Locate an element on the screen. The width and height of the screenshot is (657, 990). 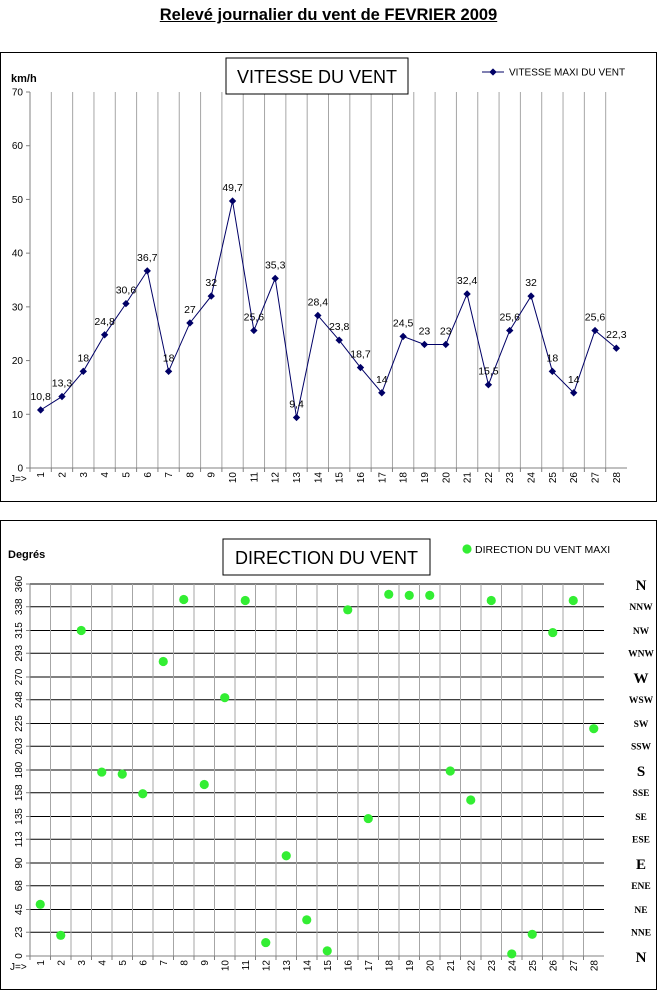
speed-x-tick-label: 15 is located at coordinates (340, 478).